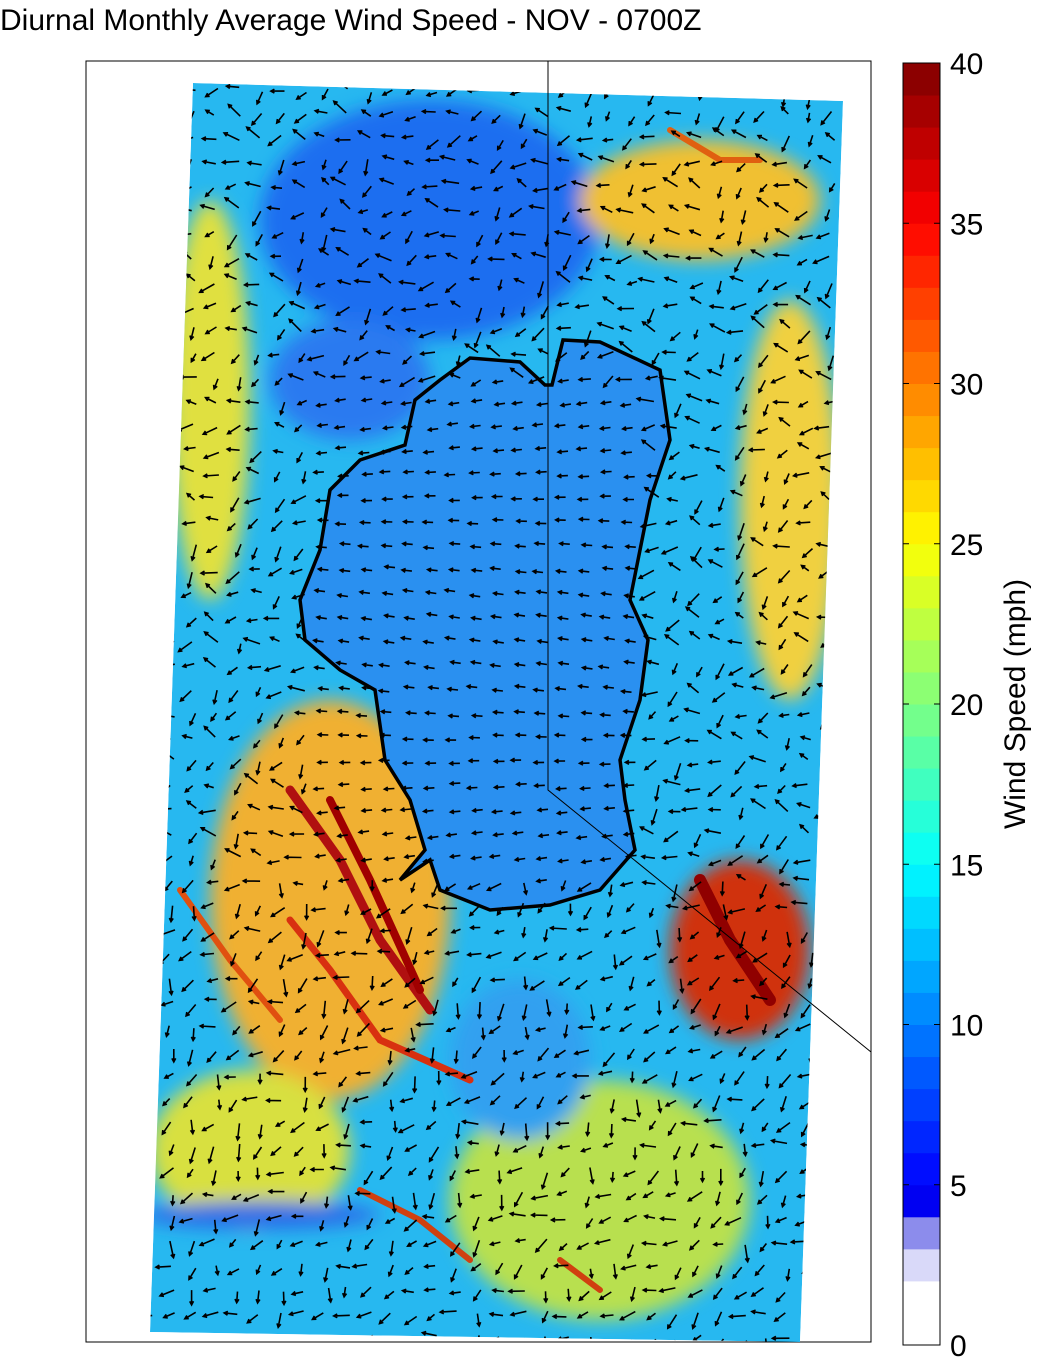  What do you see at coordinates (921, 239) in the screenshot?
I see `colorbar-band` at bounding box center [921, 239].